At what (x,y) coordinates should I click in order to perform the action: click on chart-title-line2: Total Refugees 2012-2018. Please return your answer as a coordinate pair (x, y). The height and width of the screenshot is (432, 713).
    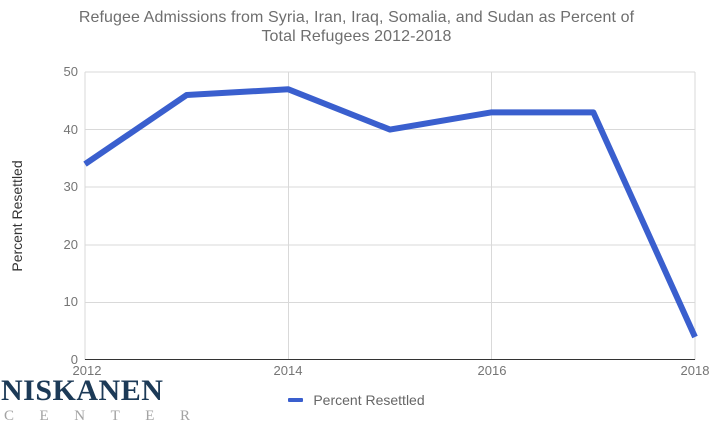
    Looking at the image, I should click on (356, 36).